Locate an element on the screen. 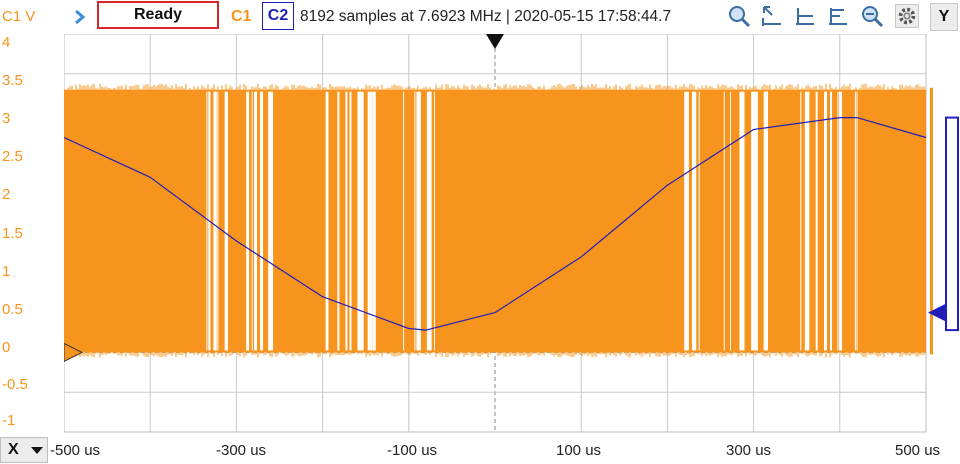 This screenshot has height=464, width=960. y-tick-label: 2.5 is located at coordinates (12, 156).